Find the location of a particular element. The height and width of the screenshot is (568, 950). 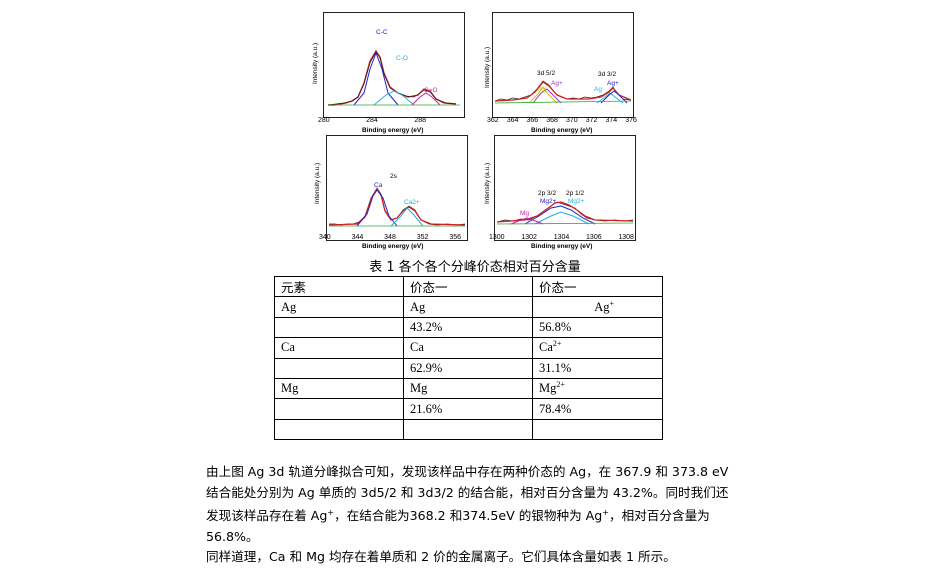

x-tick: 284 is located at coordinates (372, 120).